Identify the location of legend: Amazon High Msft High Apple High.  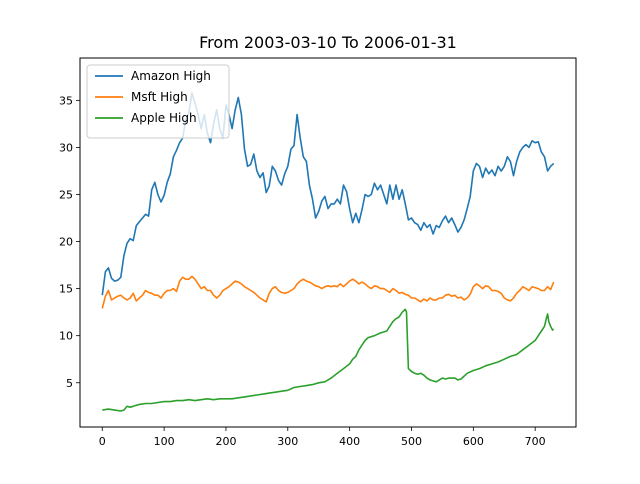
(158, 101).